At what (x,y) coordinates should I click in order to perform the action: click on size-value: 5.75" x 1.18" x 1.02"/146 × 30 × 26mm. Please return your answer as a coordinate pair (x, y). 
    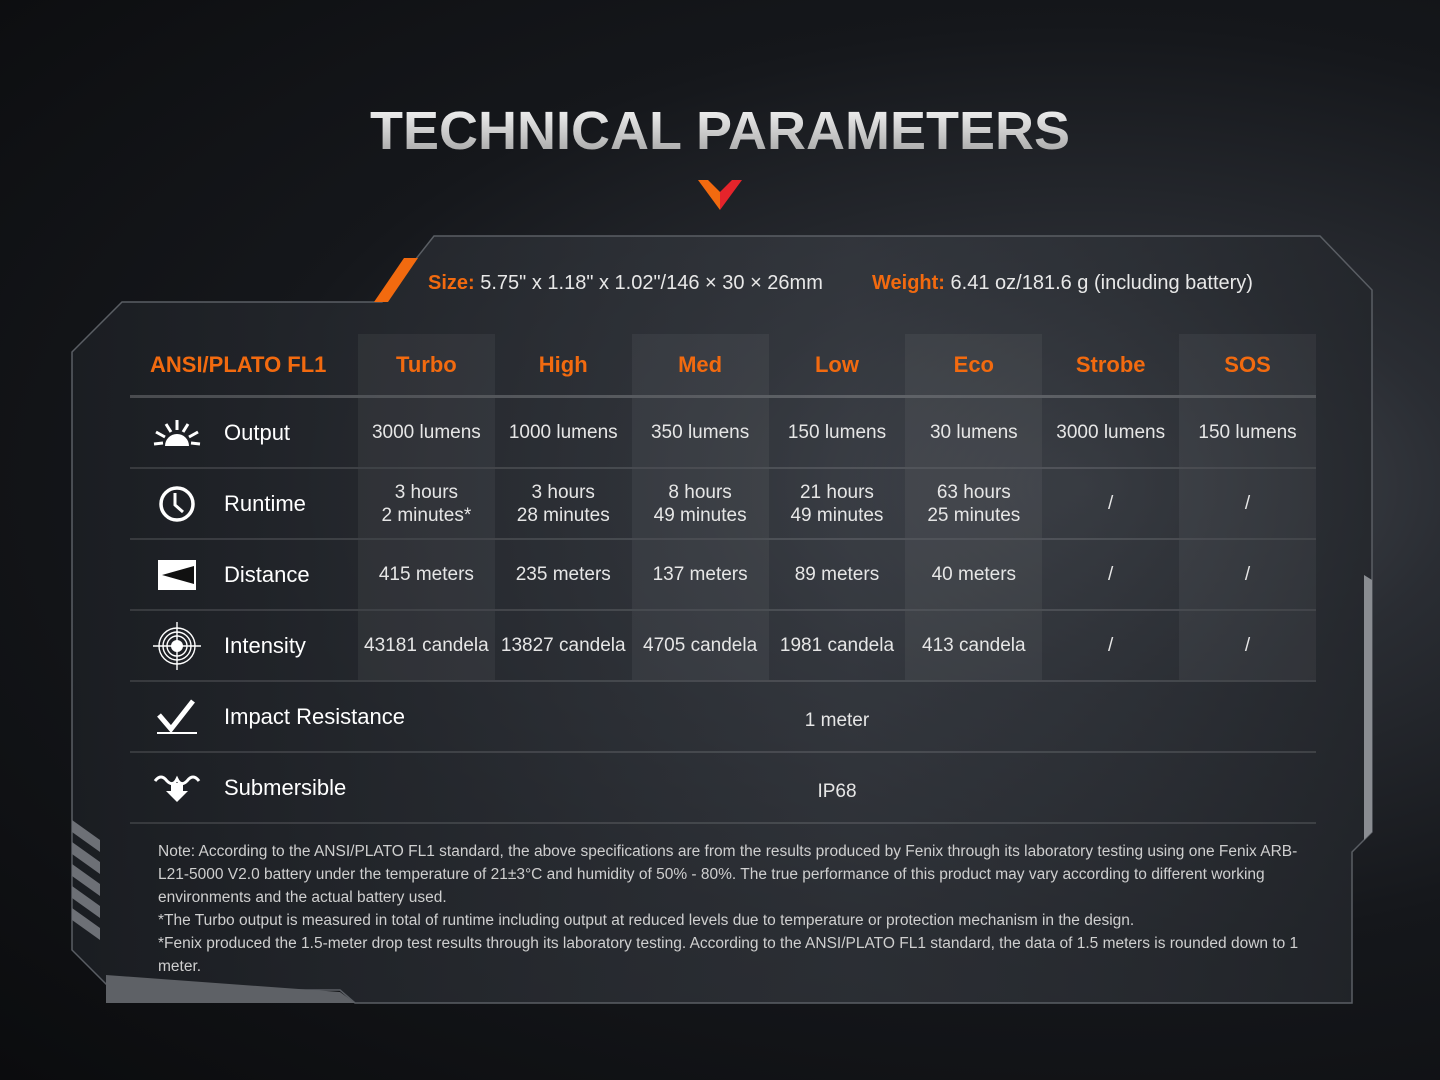
    Looking at the image, I should click on (651, 283).